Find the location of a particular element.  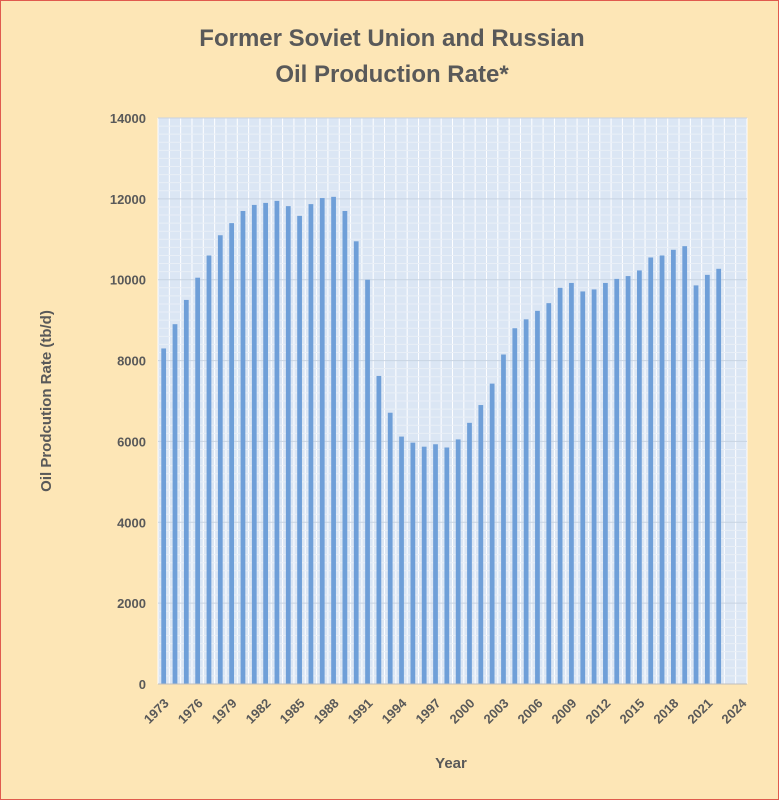

bar-2001 is located at coordinates (481, 544).